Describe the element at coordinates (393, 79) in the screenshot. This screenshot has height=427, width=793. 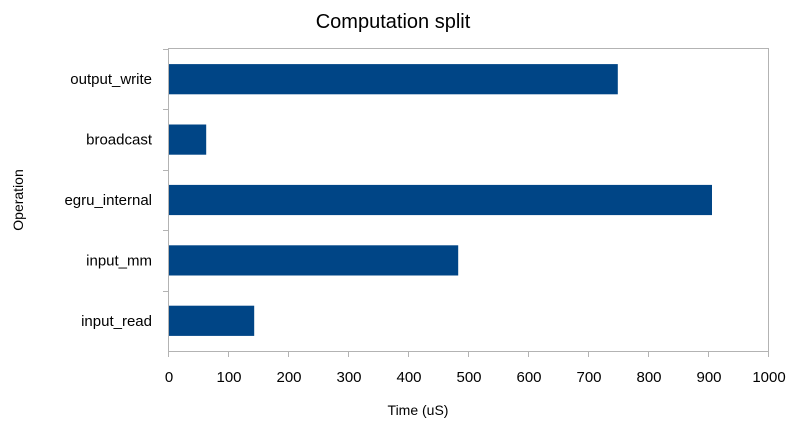
I see `bar-output_write` at that location.